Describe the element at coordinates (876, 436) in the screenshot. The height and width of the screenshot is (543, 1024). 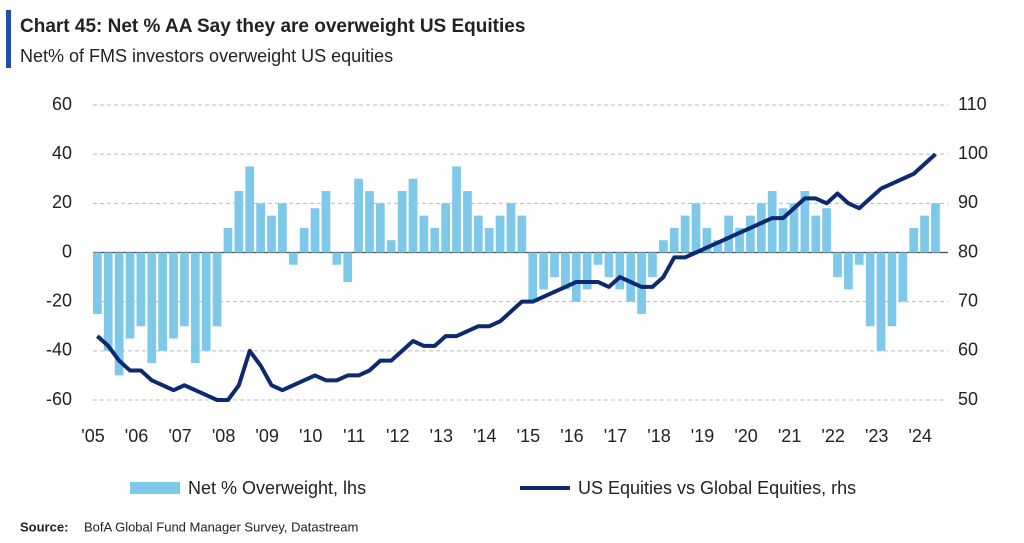
I see `x-tick-label: '23` at that location.